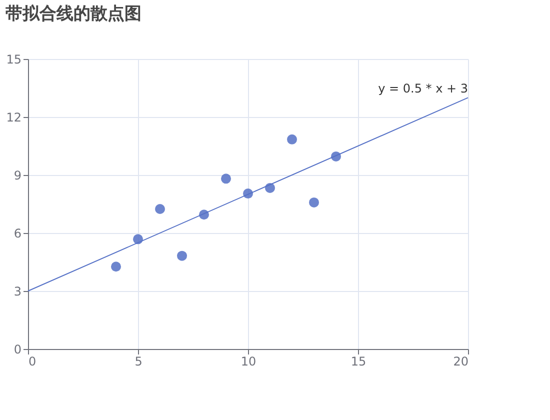  I want to click on x-tick-label: 10, so click(248, 361).